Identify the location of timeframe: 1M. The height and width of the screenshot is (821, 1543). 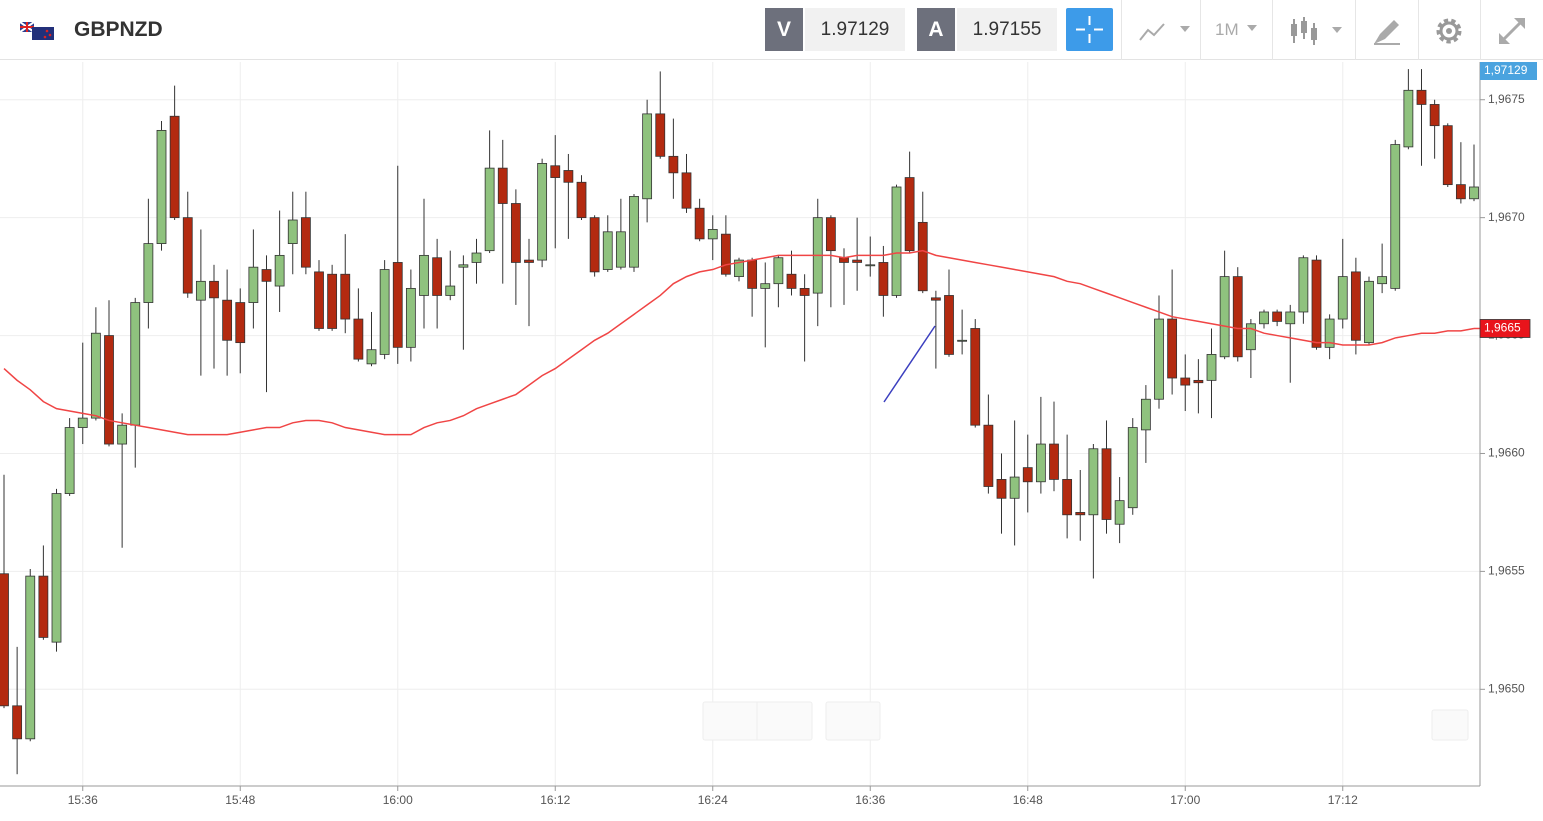
(1227, 29).